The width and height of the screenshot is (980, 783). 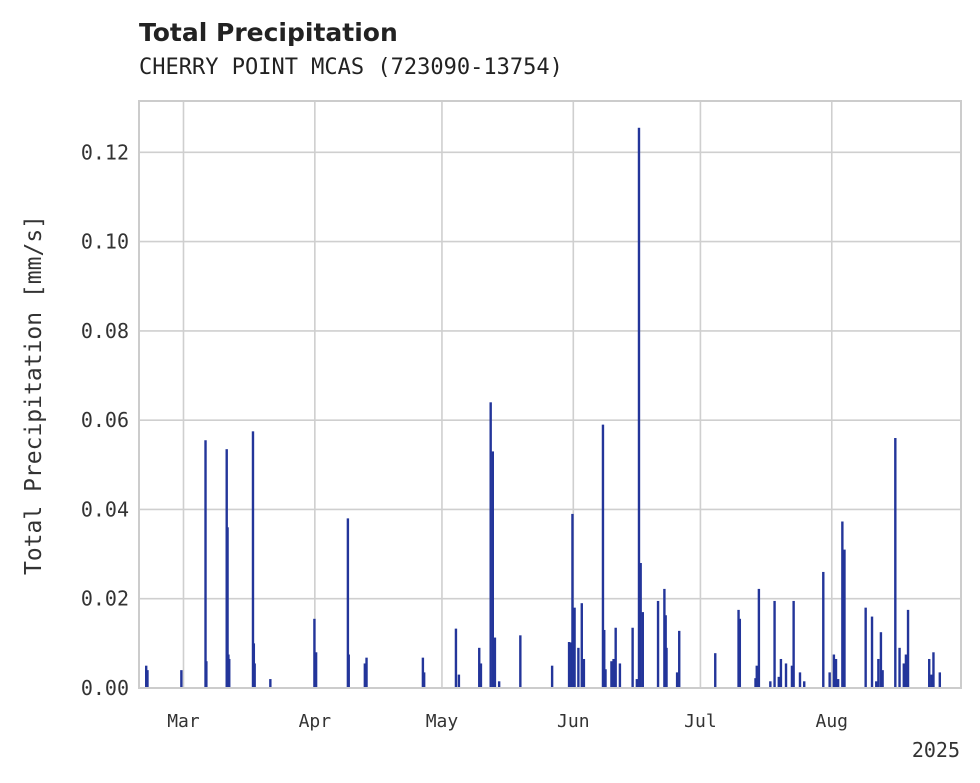 What do you see at coordinates (34, 395) in the screenshot?
I see `y-axis-label: Total Precipitation [mm/s]` at bounding box center [34, 395].